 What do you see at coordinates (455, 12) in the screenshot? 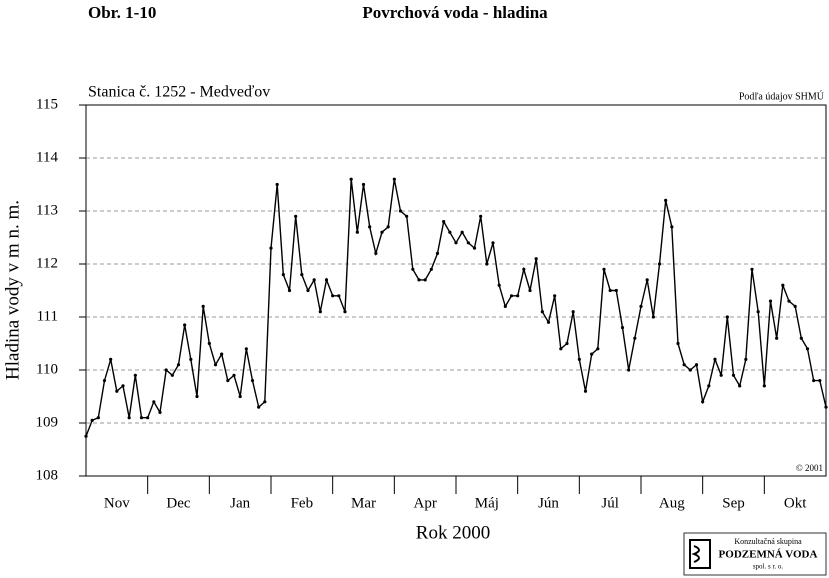
I see `chart-title: Povrchová voda - hladina` at bounding box center [455, 12].